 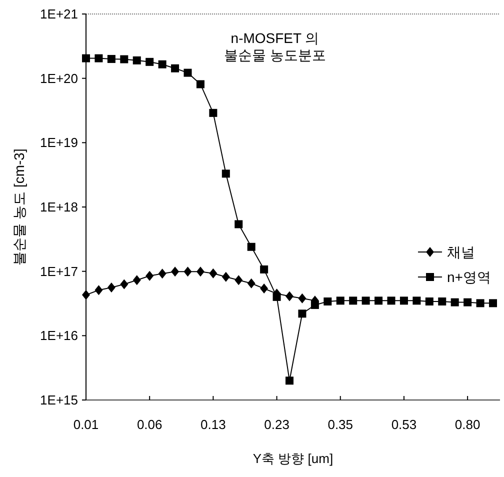 What do you see at coordinates (86, 424) in the screenshot?
I see `x-tick-label: 0.01` at bounding box center [86, 424].